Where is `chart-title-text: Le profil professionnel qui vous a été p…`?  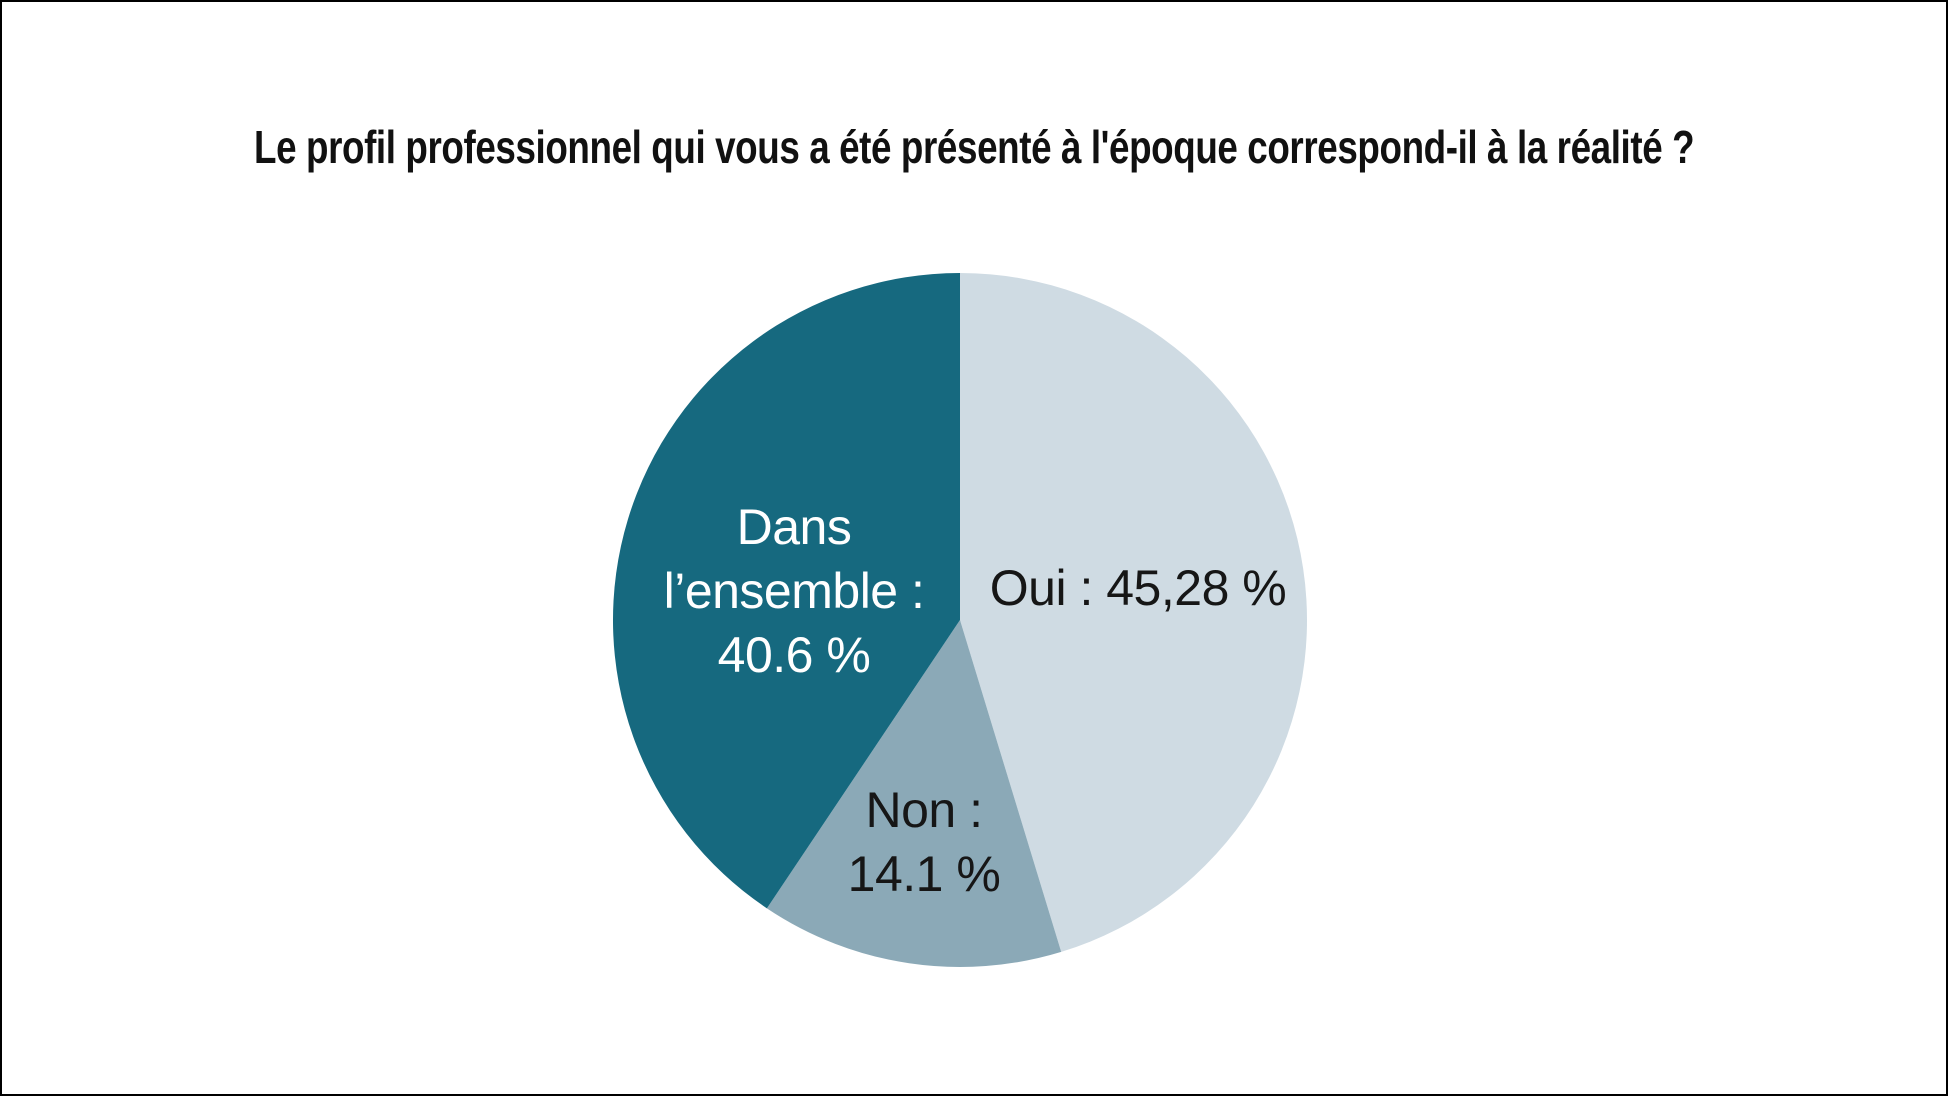
chart-title-text: Le profil professionnel qui vous a été p… is located at coordinates (974, 147).